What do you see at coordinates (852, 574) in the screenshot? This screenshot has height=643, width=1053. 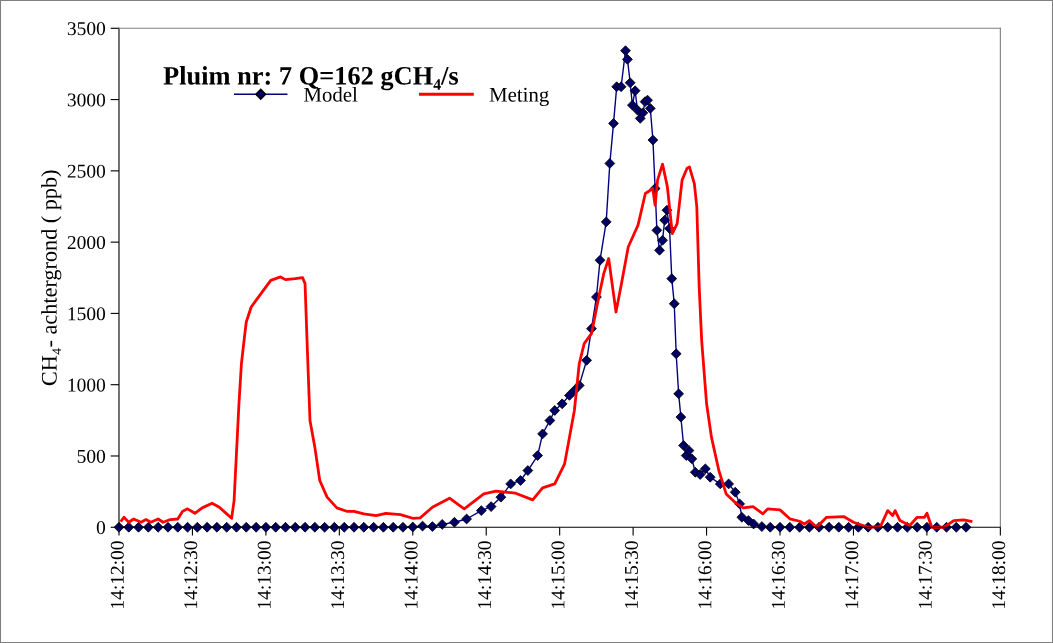 I see `x-tick-label: 14:17:00` at bounding box center [852, 574].